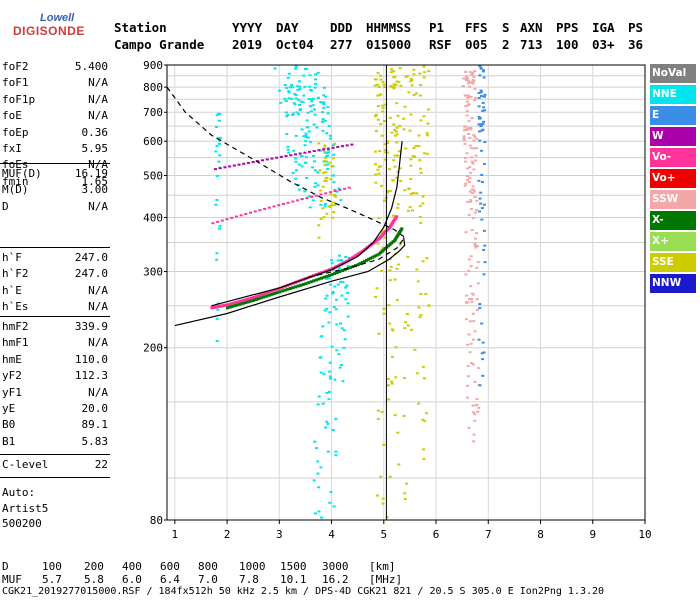 Image resolution: width=700 pixels, height=600 pixels. I want to click on param-value: N/A, so click(98, 392).